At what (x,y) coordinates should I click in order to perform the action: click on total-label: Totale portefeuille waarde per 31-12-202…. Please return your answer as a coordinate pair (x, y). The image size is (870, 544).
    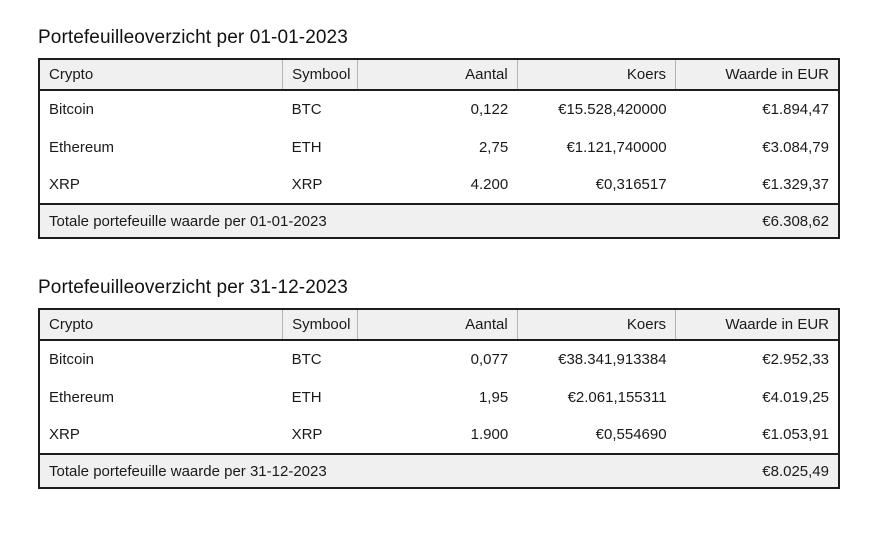
    Looking at the image, I should click on (357, 470).